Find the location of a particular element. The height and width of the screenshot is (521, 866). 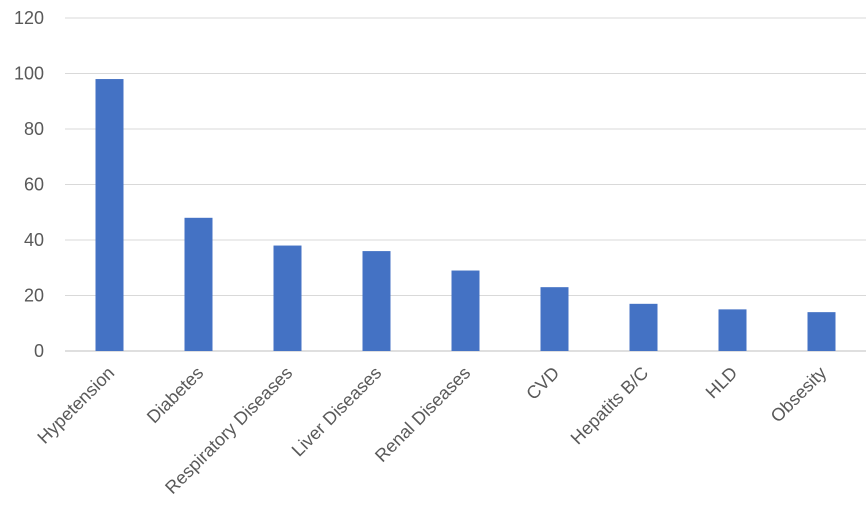

x-tick-label: Diabetes is located at coordinates (175, 395).